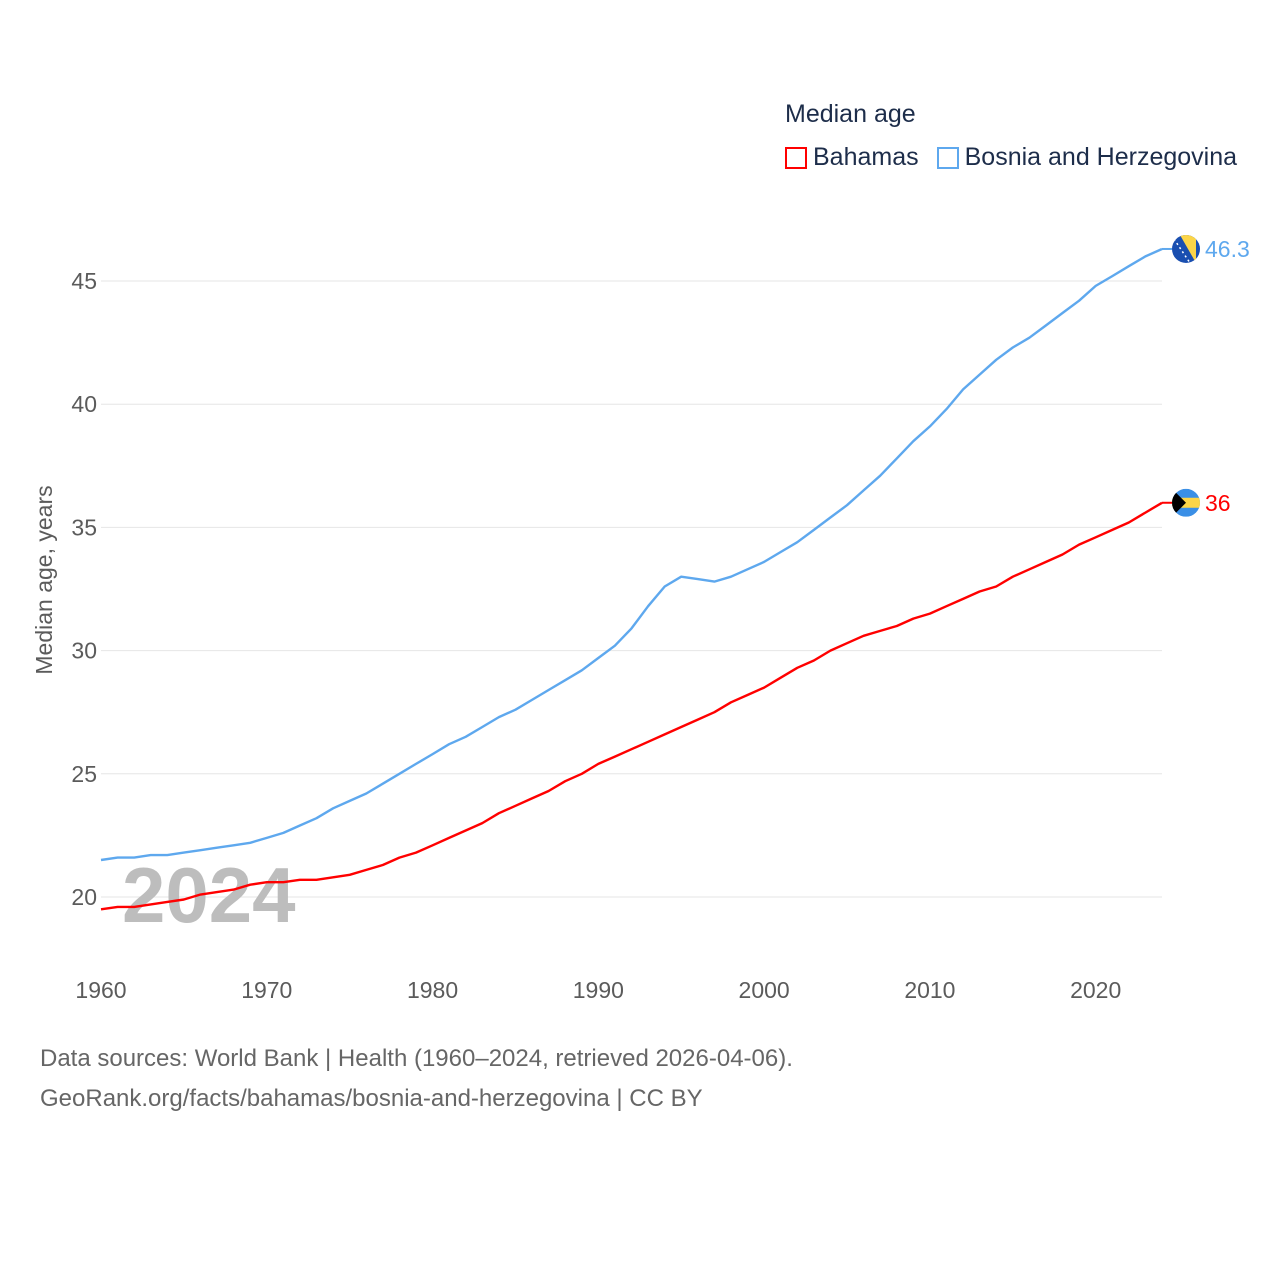 The height and width of the screenshot is (1280, 1280). What do you see at coordinates (929, 990) in the screenshot?
I see `x-tick-label: 2010` at bounding box center [929, 990].